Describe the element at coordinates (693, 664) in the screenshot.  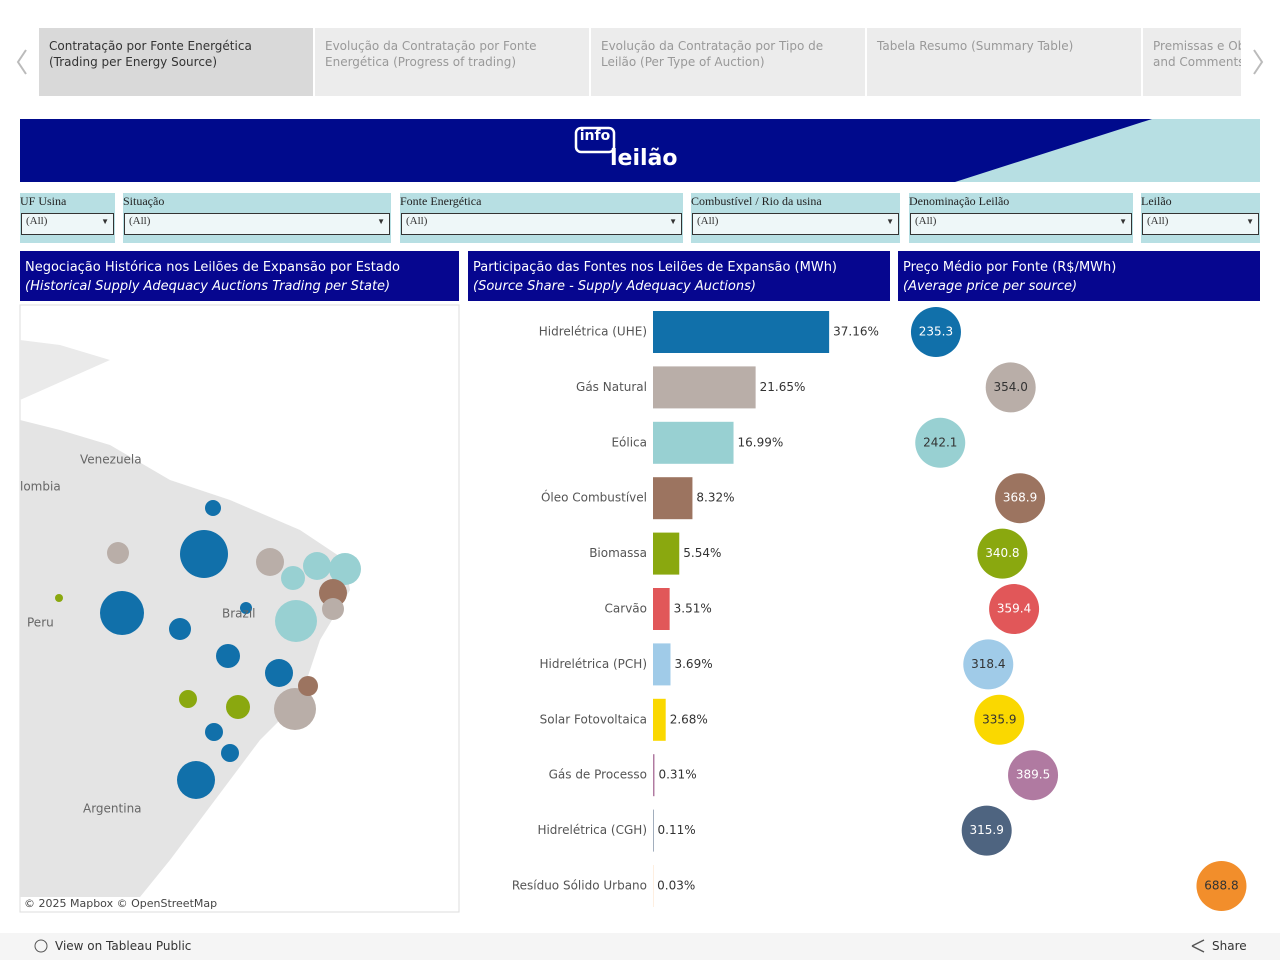
I see `value-label: 3.69%` at that location.